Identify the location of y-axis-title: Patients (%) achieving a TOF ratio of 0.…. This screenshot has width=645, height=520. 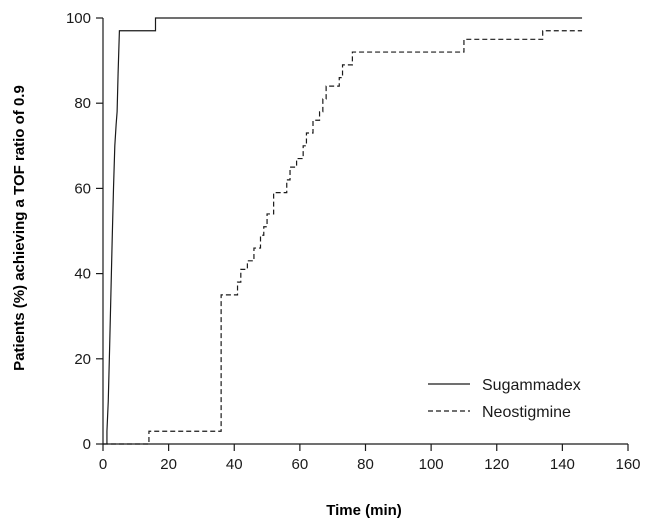
(19, 228).